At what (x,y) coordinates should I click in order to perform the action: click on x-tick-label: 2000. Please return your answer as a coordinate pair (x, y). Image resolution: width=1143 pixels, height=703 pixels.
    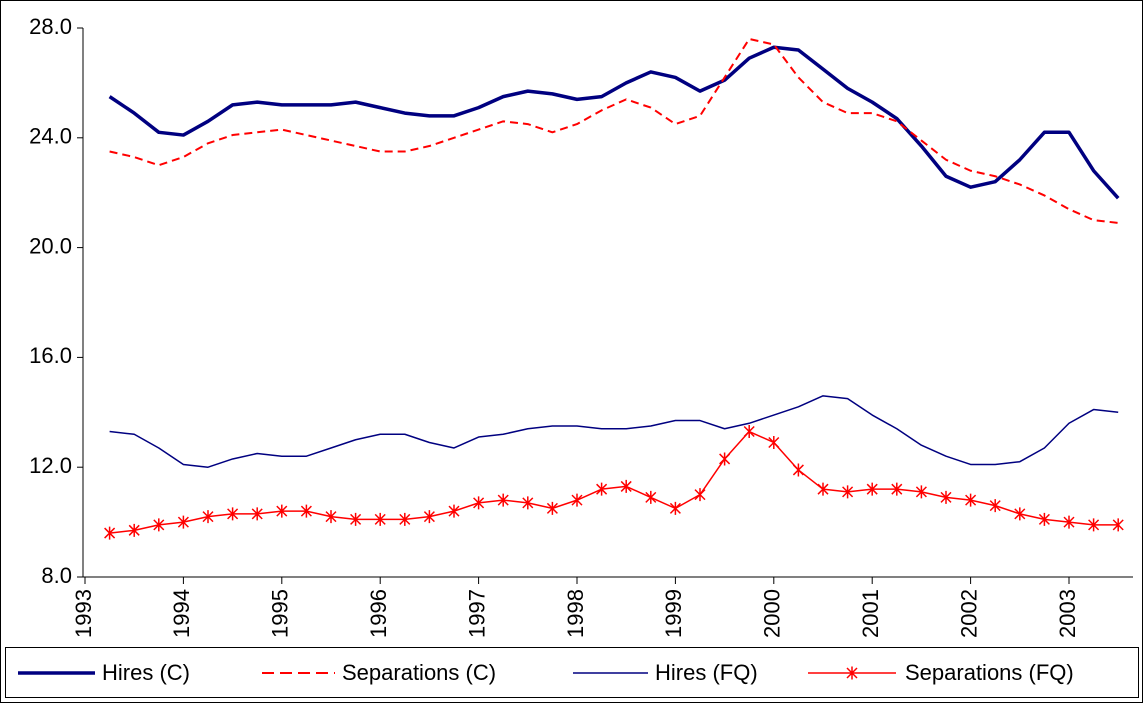
    Looking at the image, I should click on (772, 613).